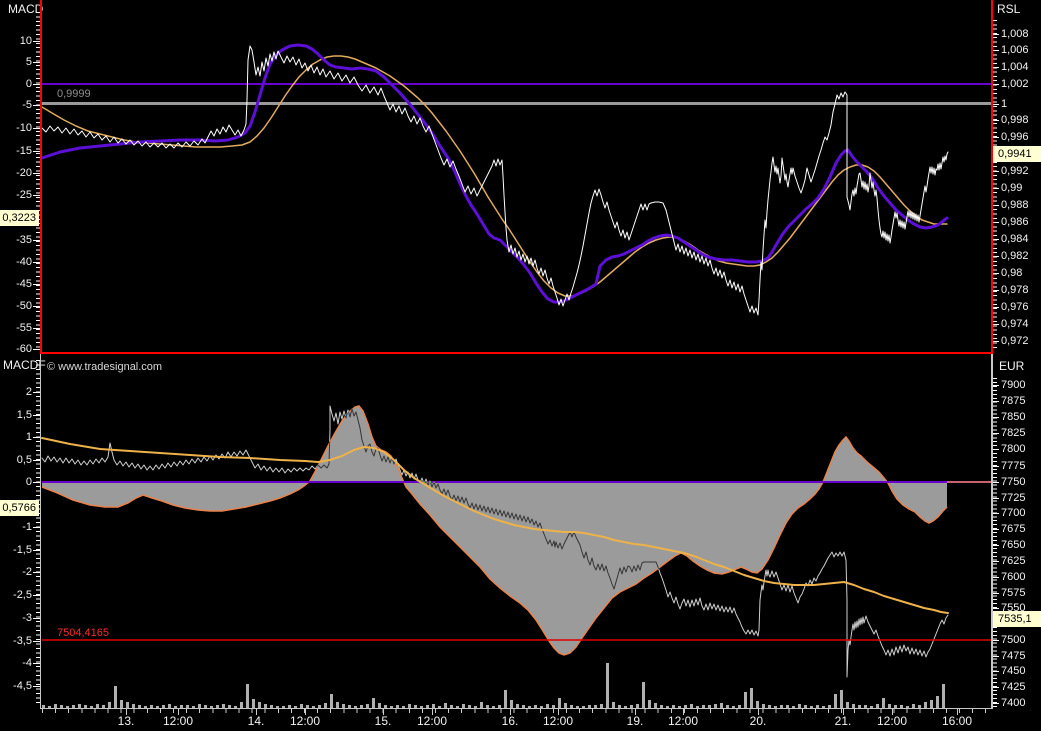 The height and width of the screenshot is (731, 1041). I want to click on axis-tick-label: 0,996, so click(1015, 137).